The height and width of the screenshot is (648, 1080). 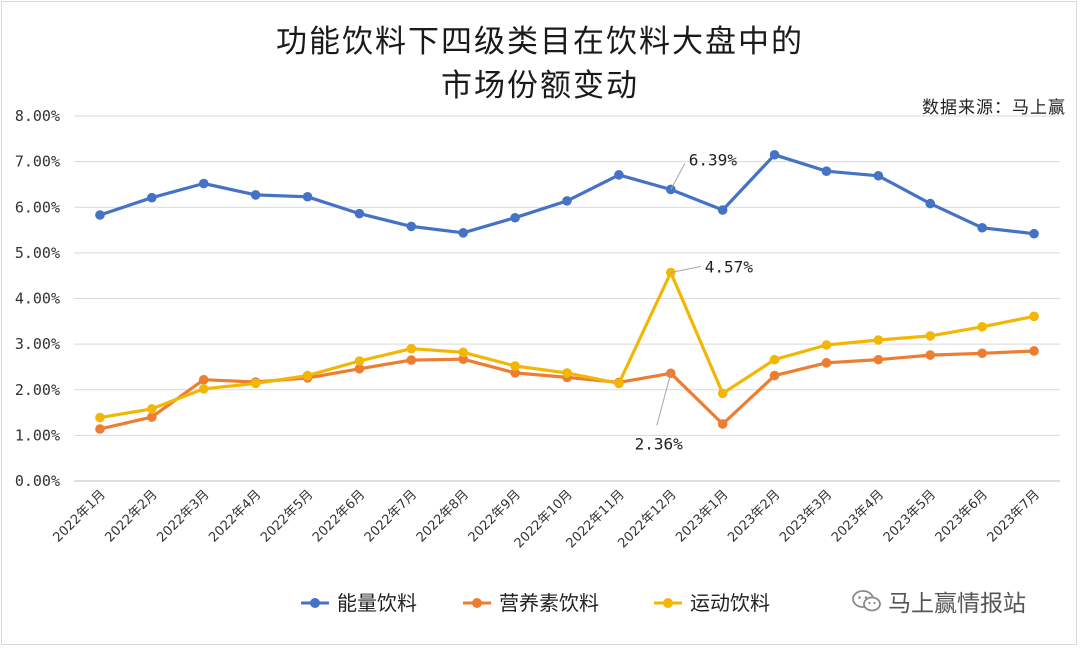 What do you see at coordinates (37, 299) in the screenshot?
I see `y-tick-label: 4.00%` at bounding box center [37, 299].